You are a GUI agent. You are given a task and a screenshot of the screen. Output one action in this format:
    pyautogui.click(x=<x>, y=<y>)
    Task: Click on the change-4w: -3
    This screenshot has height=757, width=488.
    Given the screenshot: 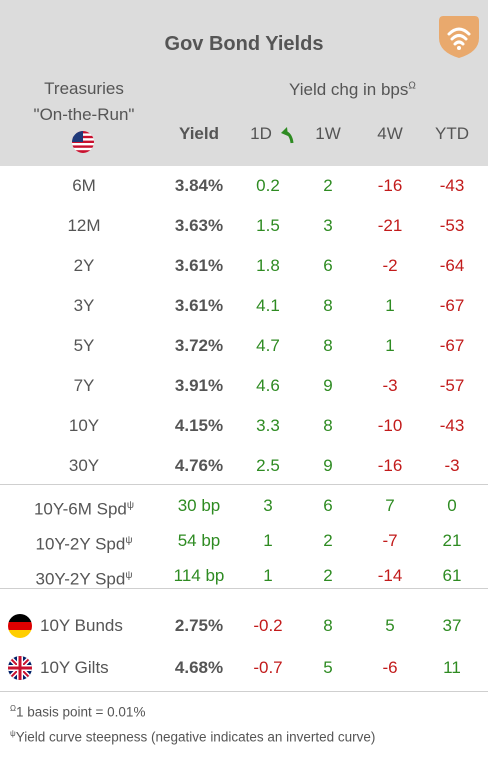 What is the action you would take?
    pyautogui.click(x=390, y=385)
    